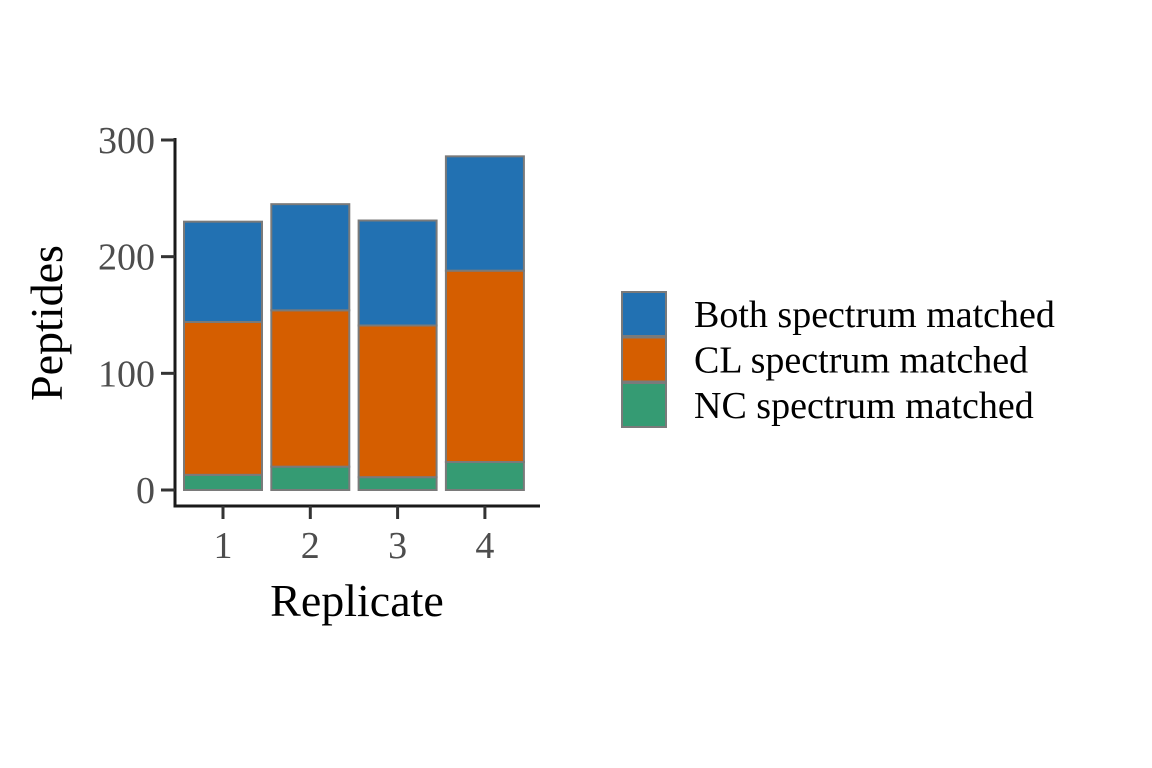 The width and height of the screenshot is (1152, 768). Describe the element at coordinates (310, 546) in the screenshot. I see `x-tick-label: 2` at that location.